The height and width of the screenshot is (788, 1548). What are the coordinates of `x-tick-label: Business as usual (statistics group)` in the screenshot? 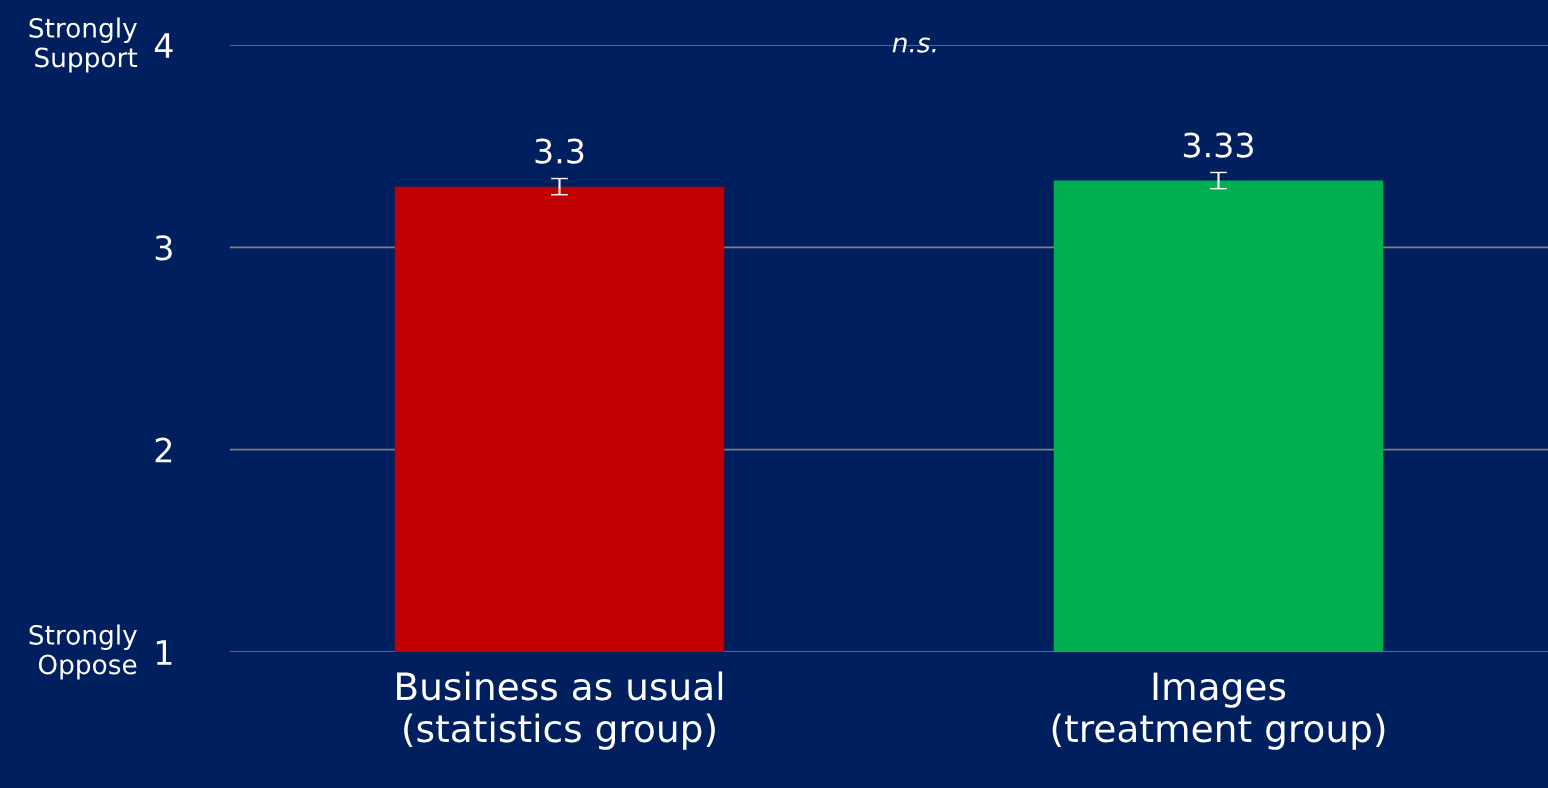 It's located at (560, 710).